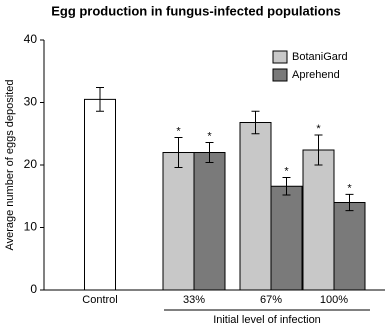 The image size is (388, 325). What do you see at coordinates (10, 164) in the screenshot?
I see `y-axis-label: Average number of eggs deposited` at bounding box center [10, 164].